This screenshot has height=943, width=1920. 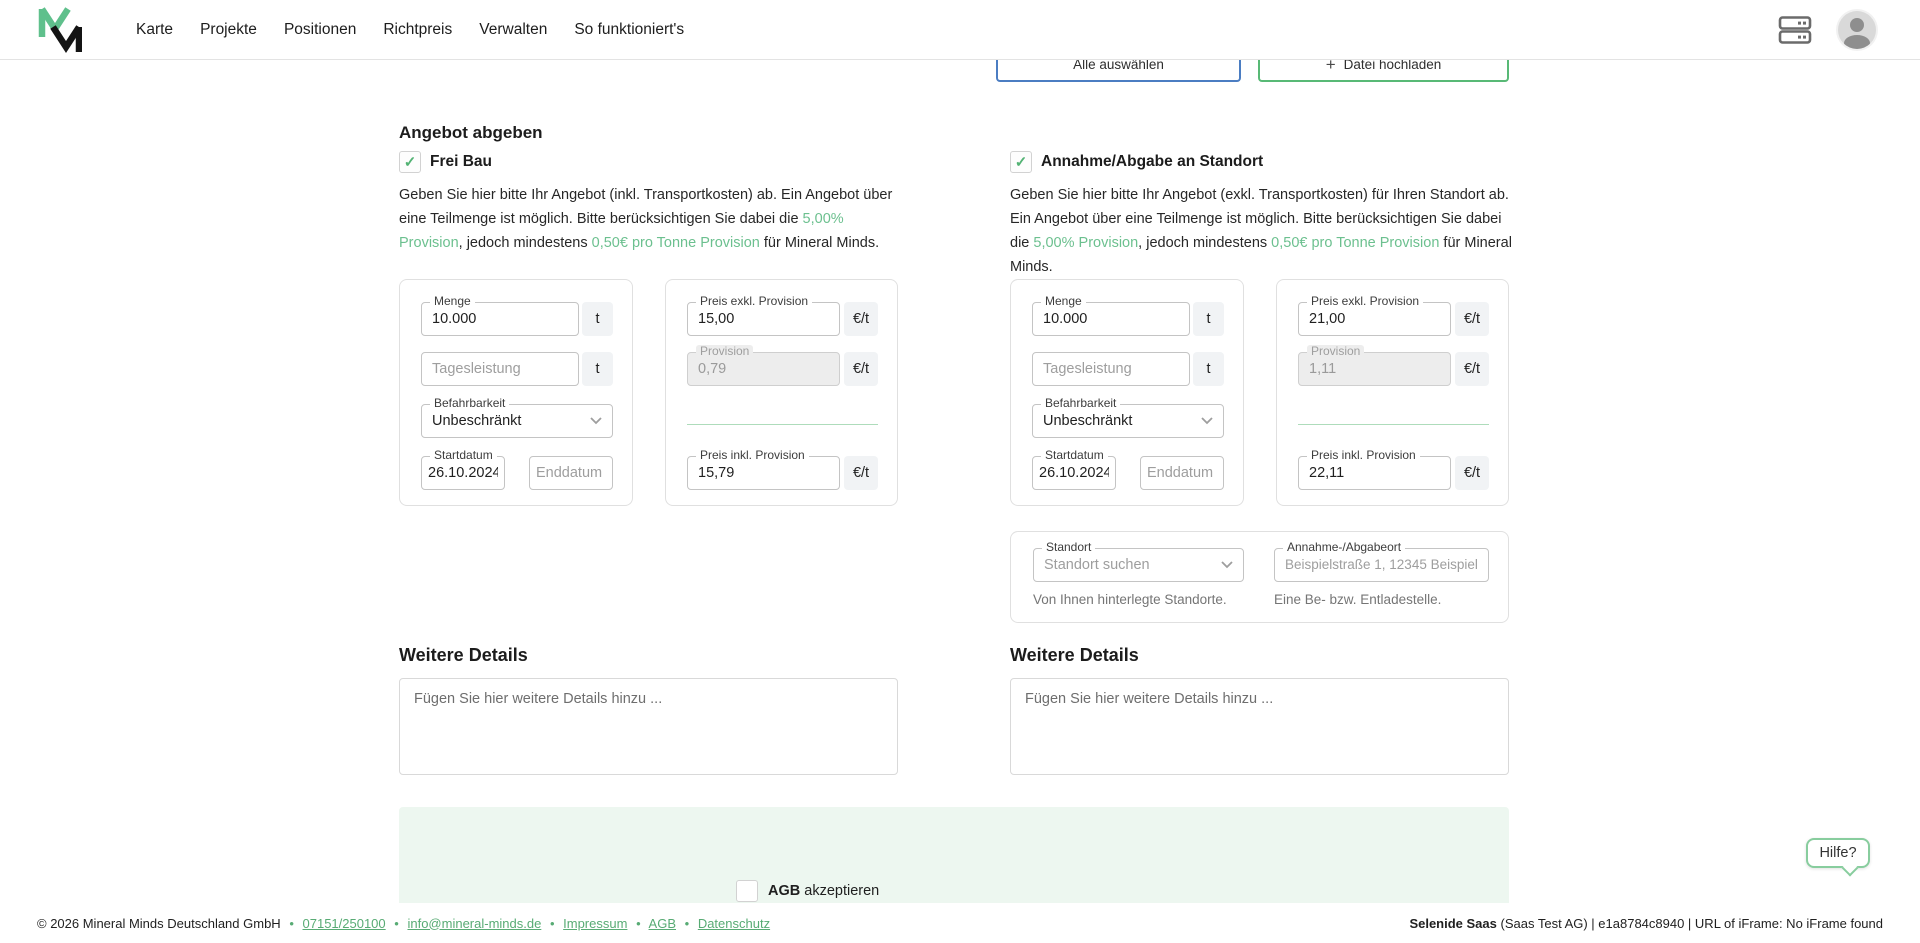 I want to click on server-dns-icon, so click(x=1795, y=29).